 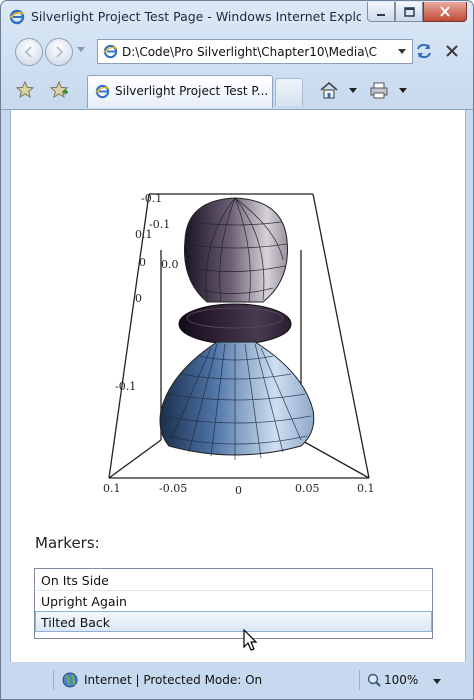 I want to click on refresh-icon, so click(x=424, y=51).